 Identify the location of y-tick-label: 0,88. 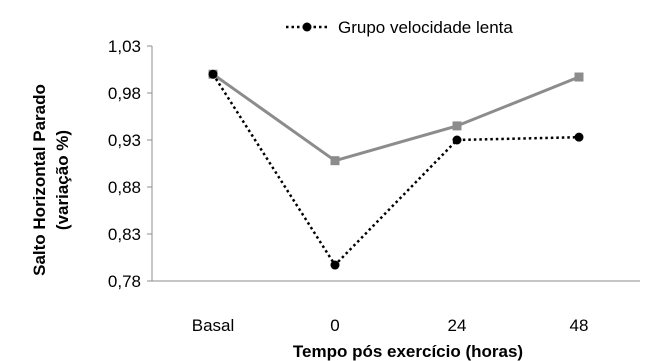
(124, 187).